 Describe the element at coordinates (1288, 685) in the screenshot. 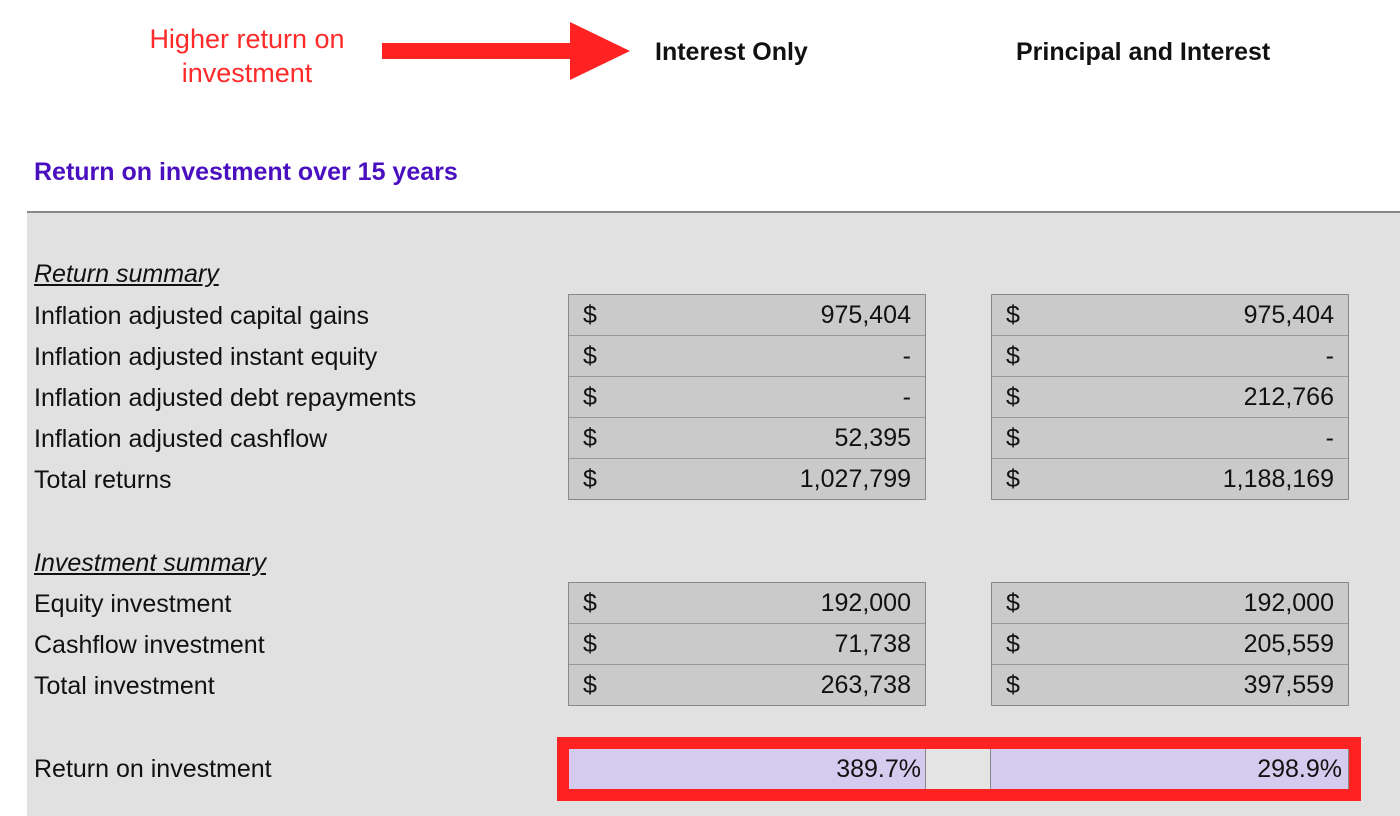

I see `cell-value: 397,559` at that location.